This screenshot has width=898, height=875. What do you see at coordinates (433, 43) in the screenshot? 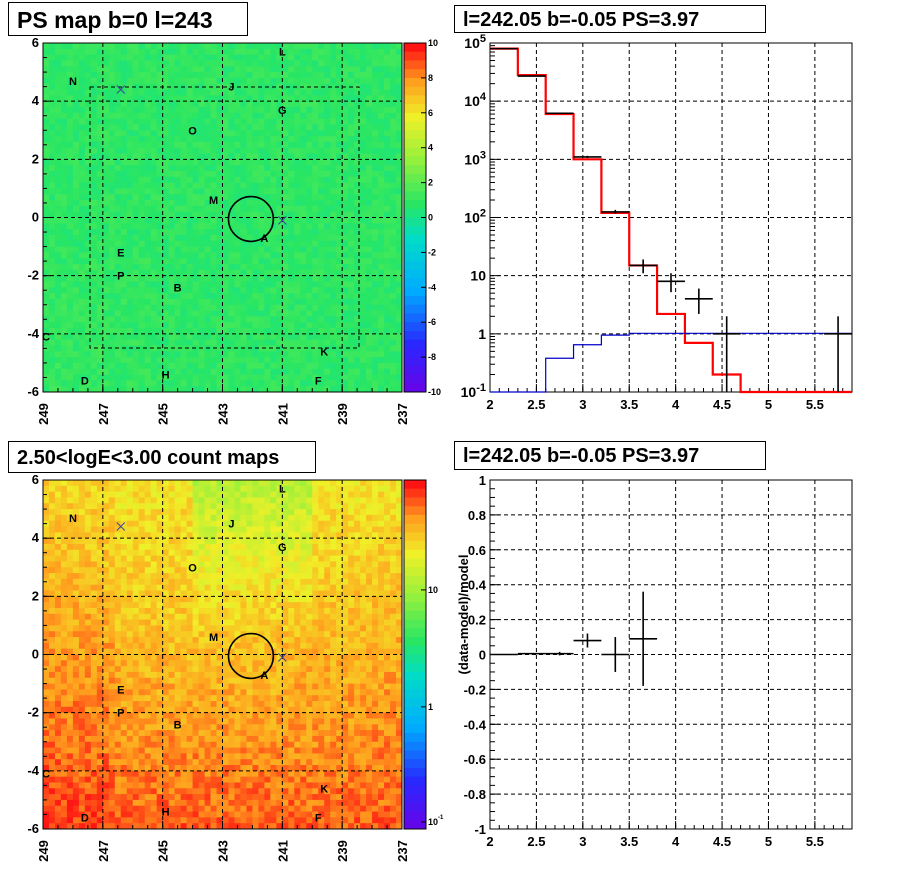
I see `colorbar-tick-label: 10` at bounding box center [433, 43].